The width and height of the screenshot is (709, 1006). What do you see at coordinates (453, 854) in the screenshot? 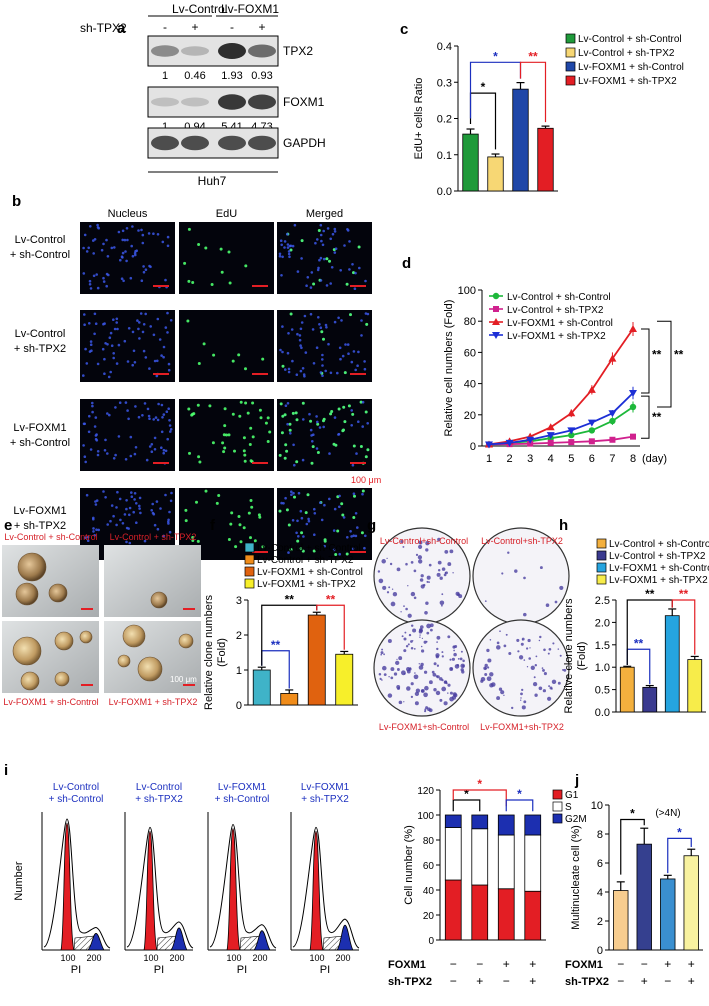
I see `stacked-bar-segment` at bounding box center [453, 854].